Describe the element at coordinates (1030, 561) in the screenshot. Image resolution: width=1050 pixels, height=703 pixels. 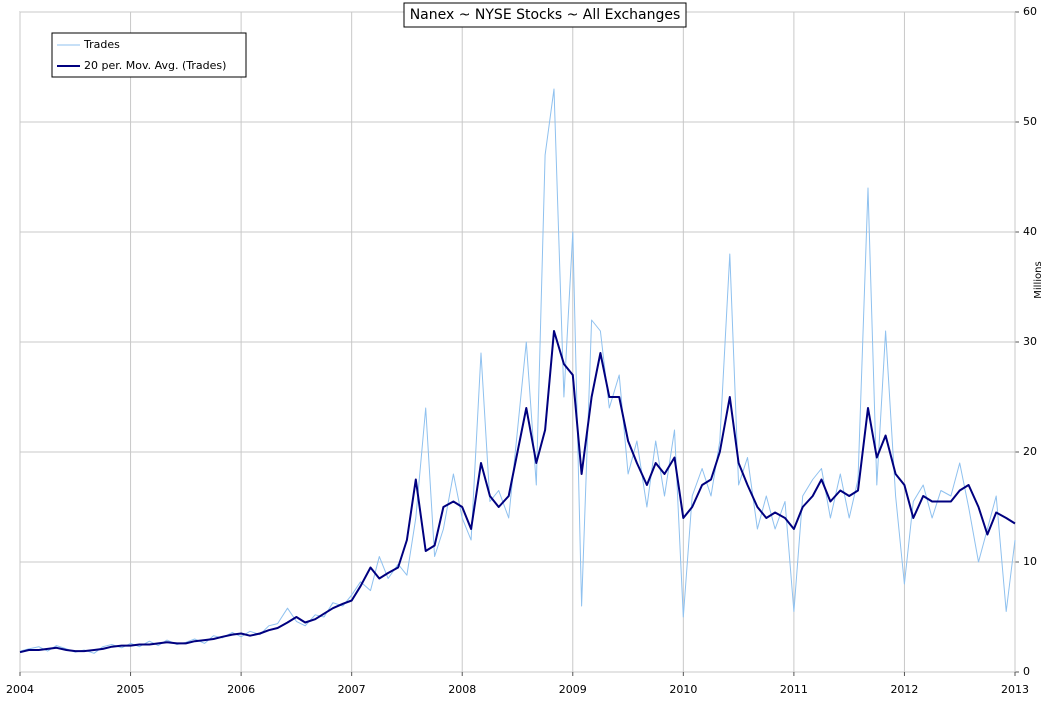
I see `y-tick-label: 10` at that location.